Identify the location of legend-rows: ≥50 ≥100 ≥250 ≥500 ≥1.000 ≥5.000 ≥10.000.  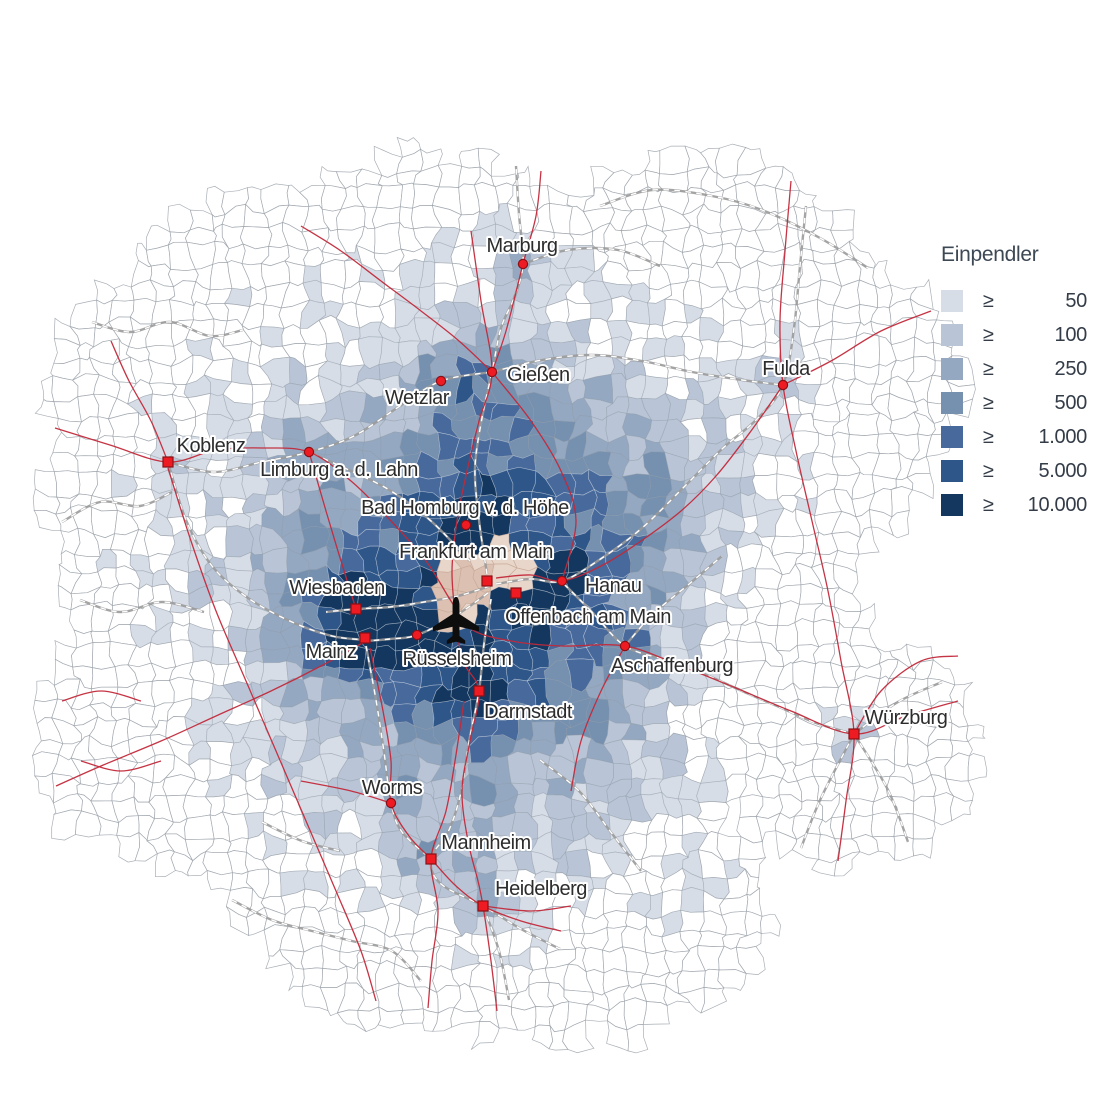
(1014, 403).